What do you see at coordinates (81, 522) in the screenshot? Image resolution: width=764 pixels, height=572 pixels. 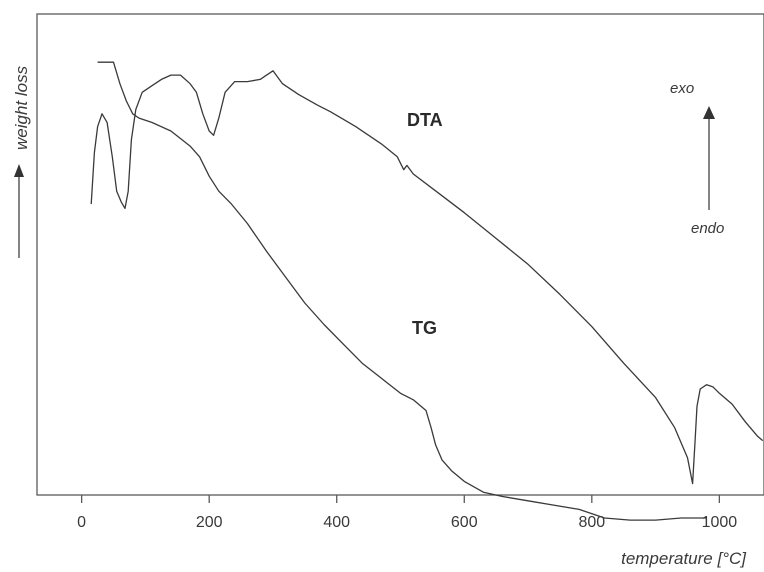 I see `x-tick-label-0: 0` at bounding box center [81, 522].